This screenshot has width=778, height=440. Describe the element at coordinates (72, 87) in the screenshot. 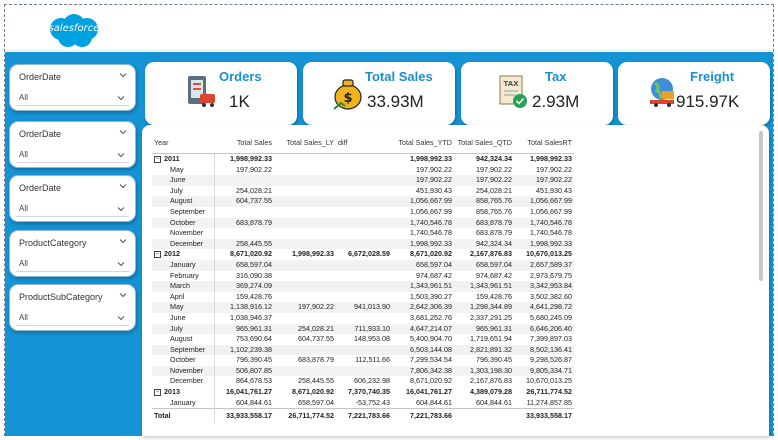

I see `slicer-orderdate-1: OrderDate All` at that location.